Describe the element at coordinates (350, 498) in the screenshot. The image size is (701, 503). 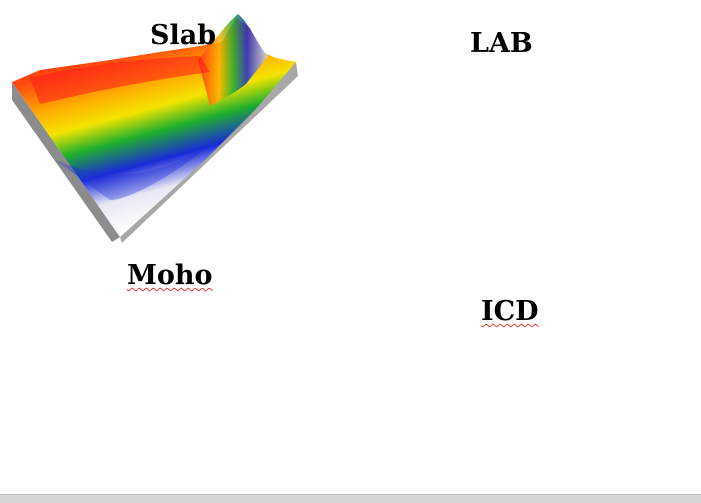
I see `window-bottom-edge` at that location.